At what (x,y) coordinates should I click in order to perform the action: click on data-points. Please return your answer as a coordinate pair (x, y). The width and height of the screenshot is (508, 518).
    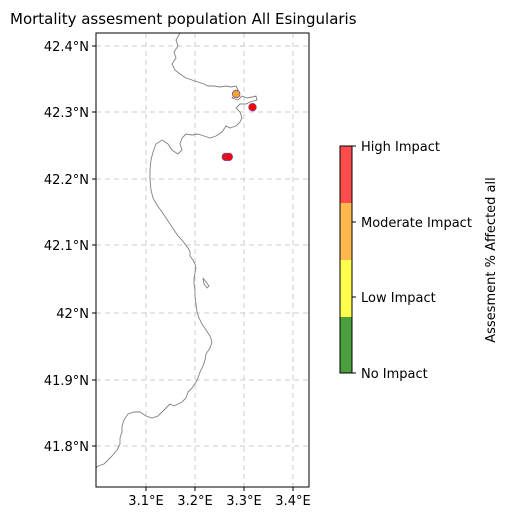
    Looking at the image, I should click on (239, 125).